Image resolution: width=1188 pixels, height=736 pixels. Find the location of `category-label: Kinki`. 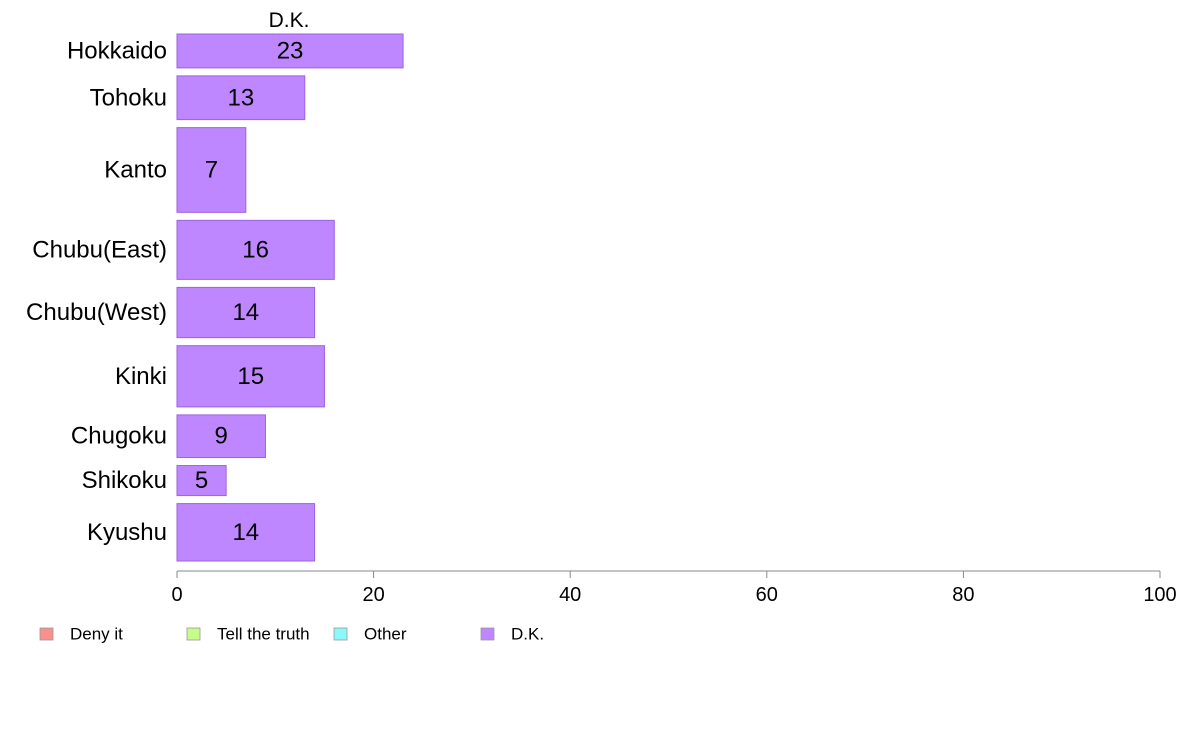

category-label: Kinki is located at coordinates (141, 376).